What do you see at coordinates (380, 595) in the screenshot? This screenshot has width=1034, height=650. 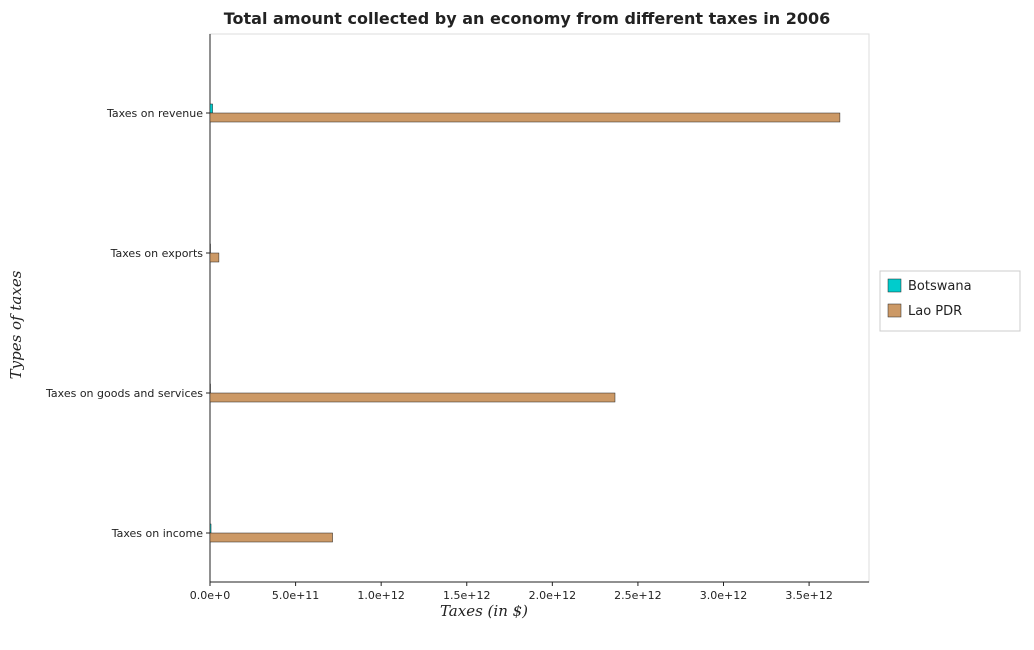 I see `x-tick-label: 1.0e+12` at bounding box center [380, 595].